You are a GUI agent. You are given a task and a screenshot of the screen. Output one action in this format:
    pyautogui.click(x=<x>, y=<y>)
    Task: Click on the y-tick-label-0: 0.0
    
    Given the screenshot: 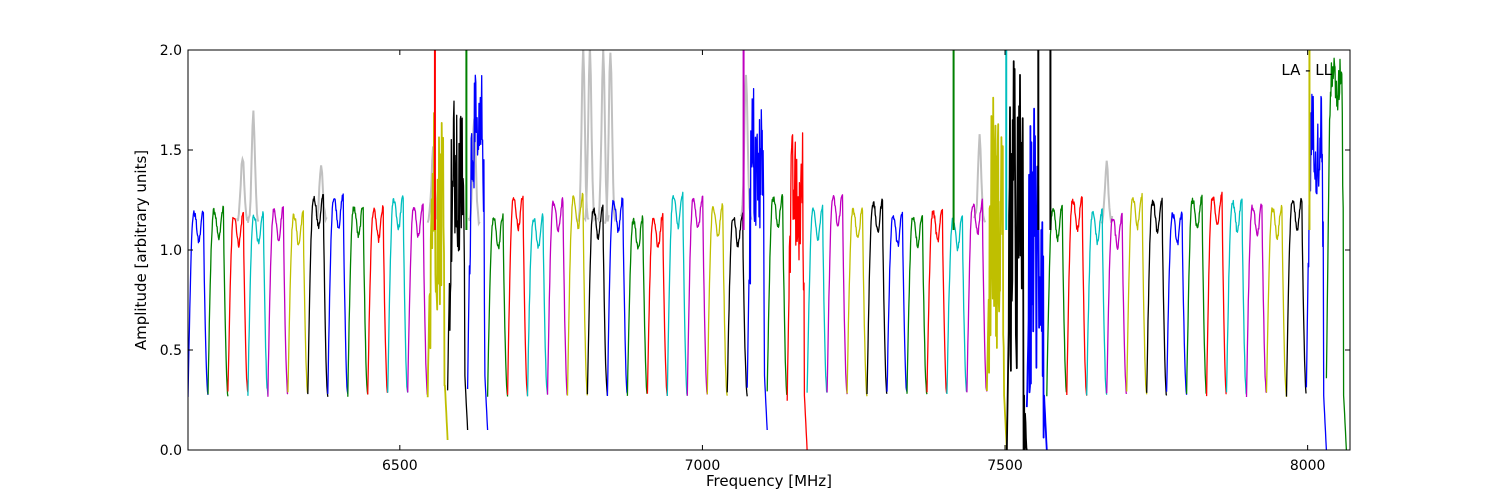 What is the action you would take?
    pyautogui.click(x=171, y=451)
    